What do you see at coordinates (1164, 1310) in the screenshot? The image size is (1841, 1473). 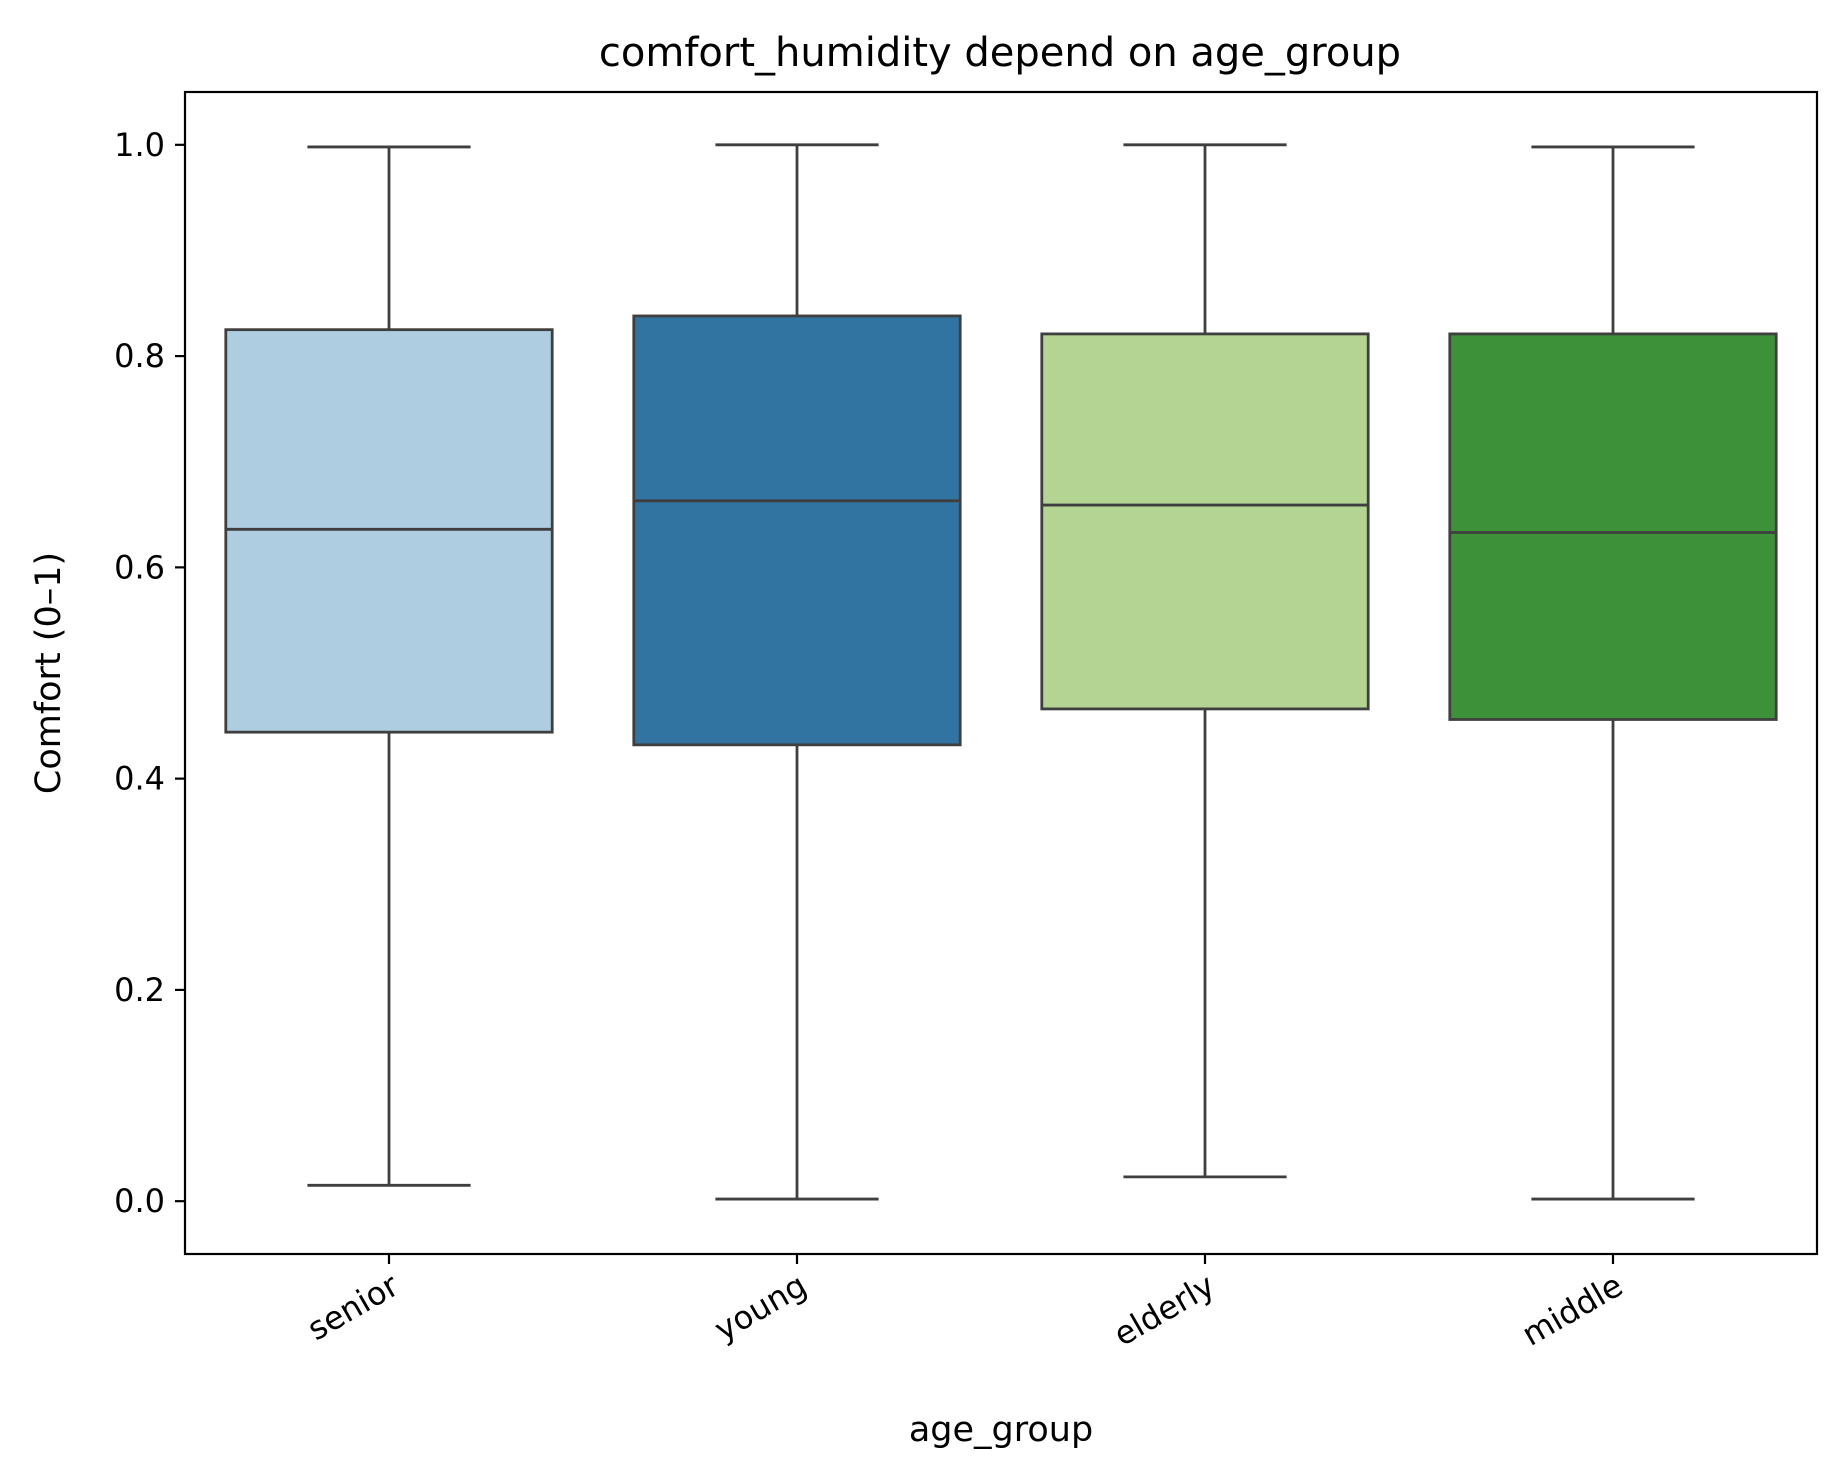 I see `x-tick-label-elderly: elderly` at bounding box center [1164, 1310].